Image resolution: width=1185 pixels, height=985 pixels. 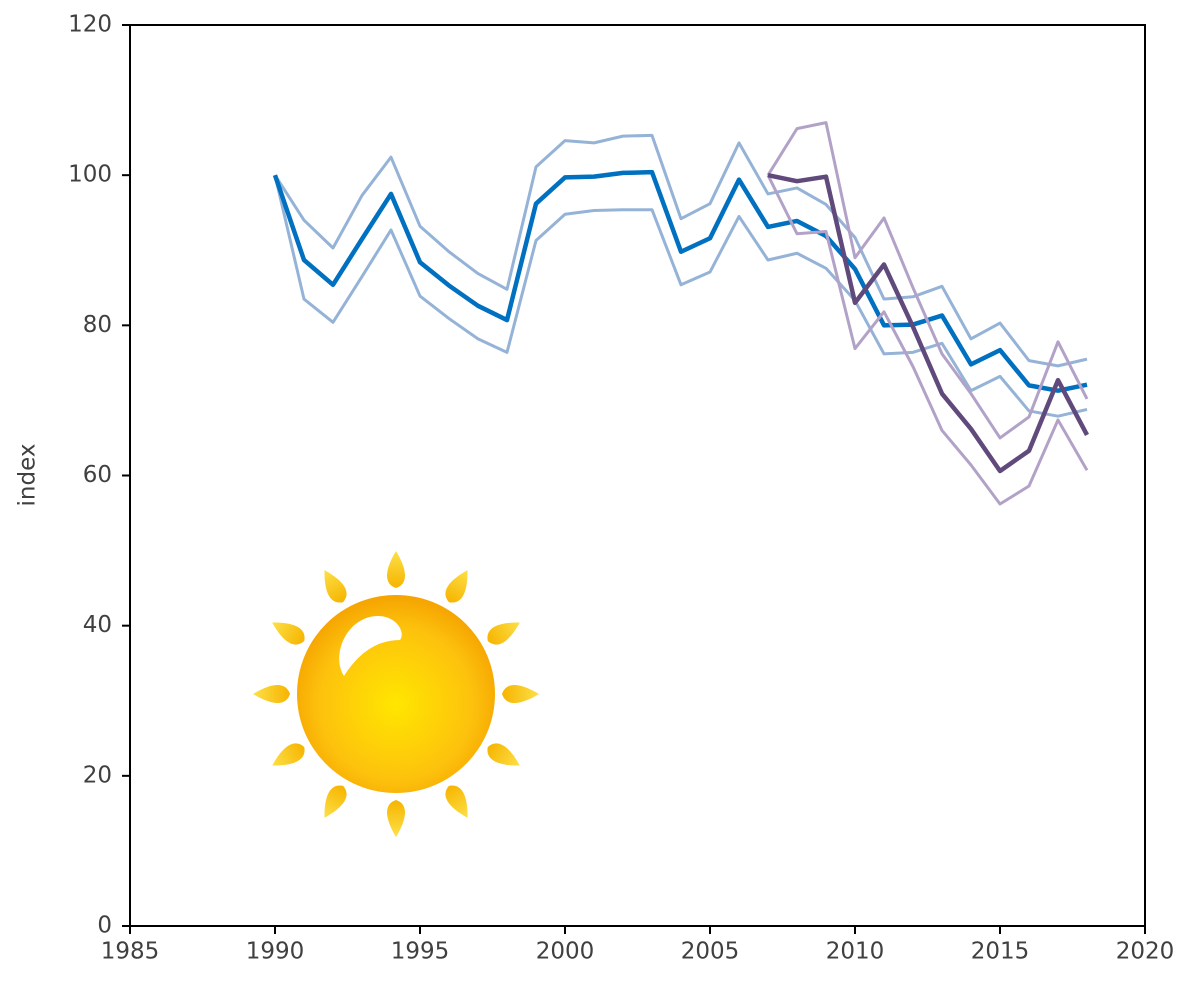 What do you see at coordinates (90, 175) in the screenshot?
I see `y-tick-label: 100` at bounding box center [90, 175].